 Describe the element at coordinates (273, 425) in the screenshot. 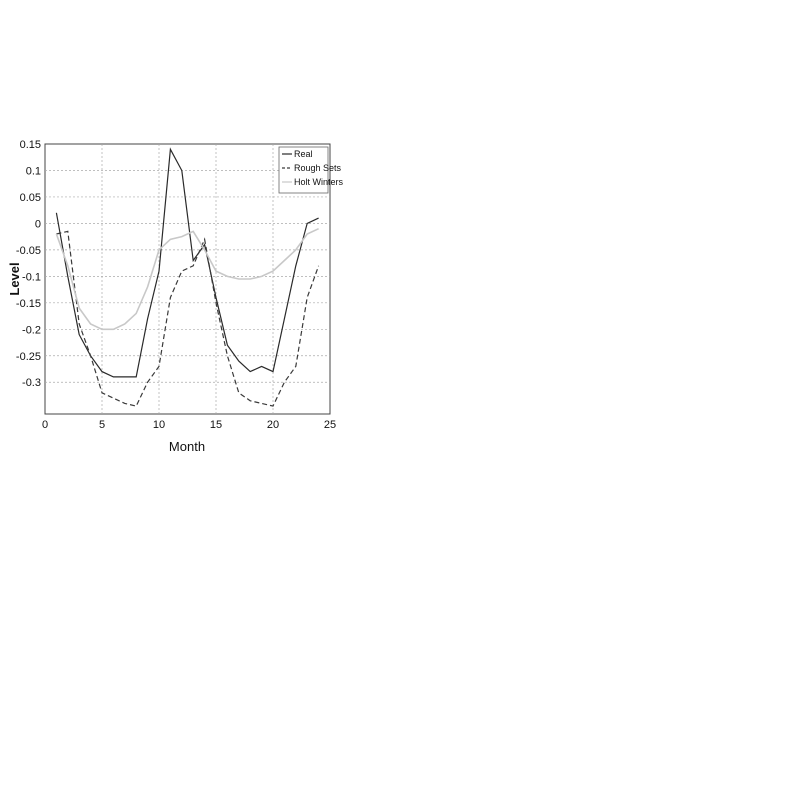

I see `x-tick-label: 20` at that location.